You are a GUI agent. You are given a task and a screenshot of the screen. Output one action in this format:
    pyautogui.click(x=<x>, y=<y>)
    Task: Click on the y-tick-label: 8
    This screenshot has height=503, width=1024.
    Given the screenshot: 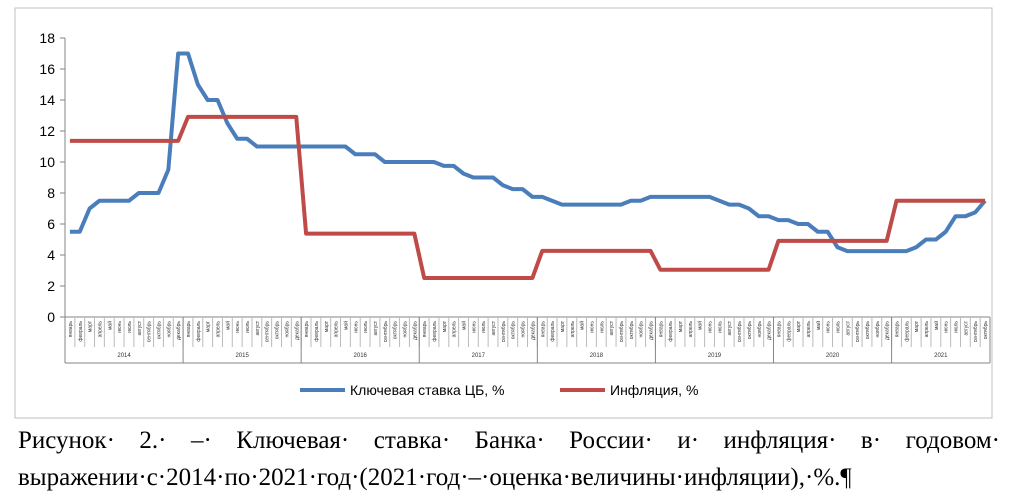 What is the action you would take?
    pyautogui.click(x=51, y=193)
    